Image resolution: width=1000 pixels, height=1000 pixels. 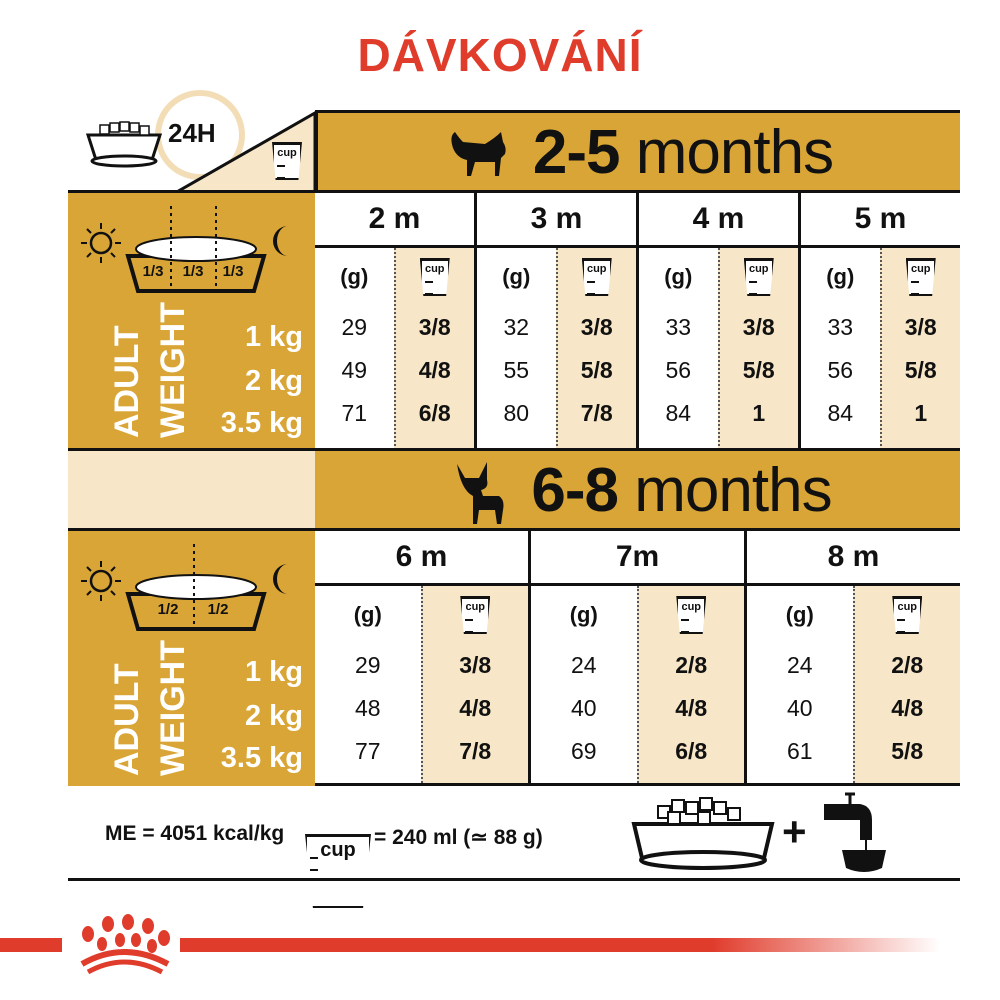 I want to click on cups-column: cup 3/8 4/8 6/8, so click(x=433, y=349).